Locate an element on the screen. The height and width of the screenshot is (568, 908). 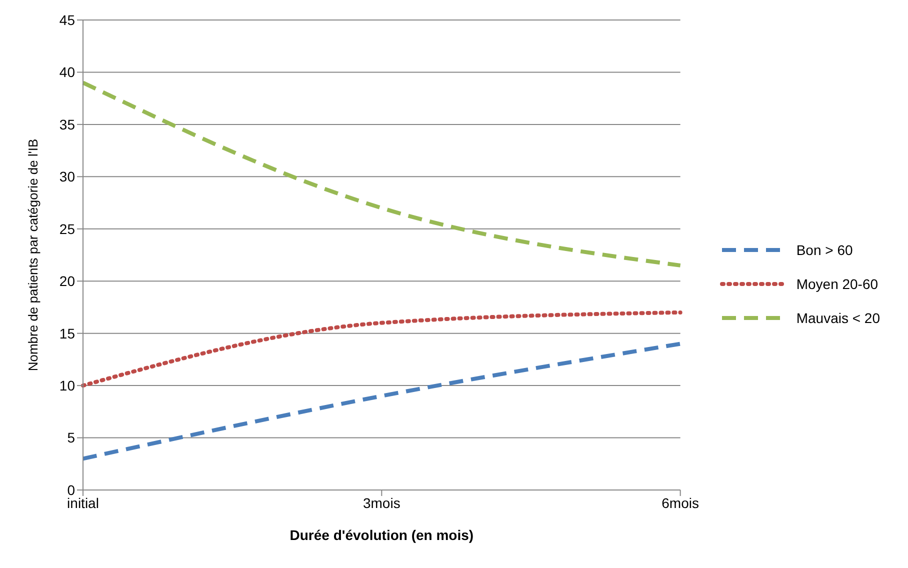
y-tick-label: 15 is located at coordinates (67, 333).